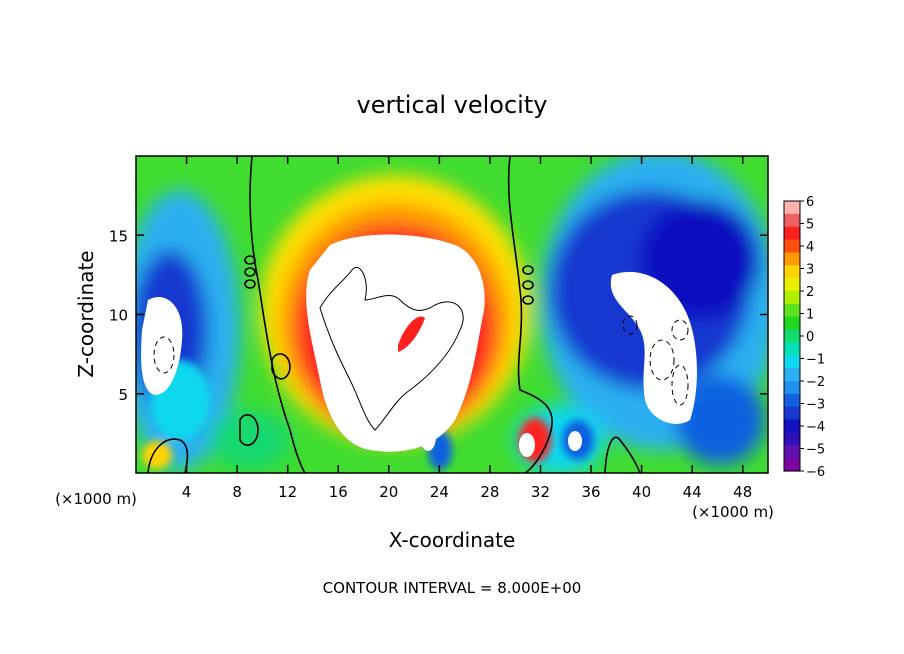 The width and height of the screenshot is (904, 654). Describe the element at coordinates (590, 492) in the screenshot. I see `x-tick-label: 36` at that location.